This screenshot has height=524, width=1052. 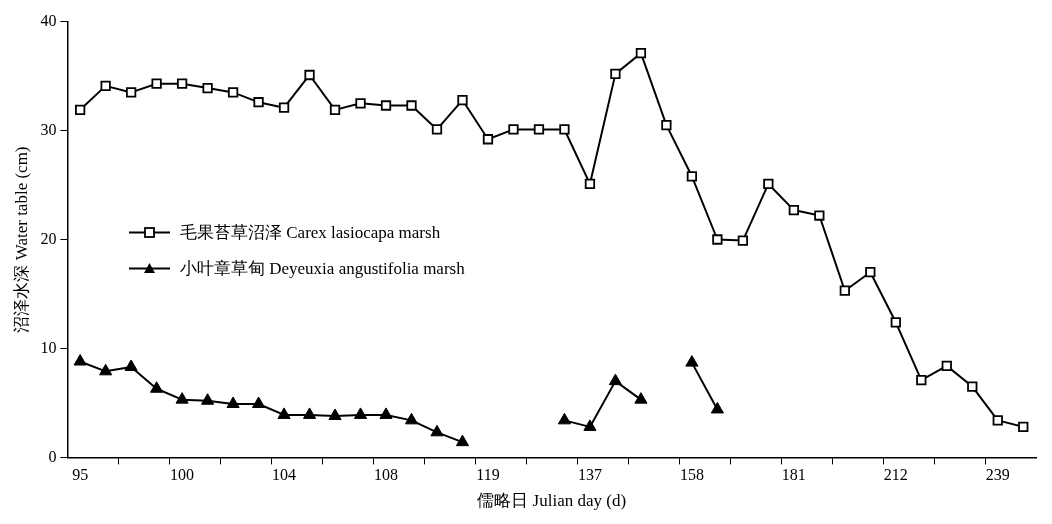 What do you see at coordinates (21, 239) in the screenshot?
I see `y-axis-title: 沼泽水深 Water table (cm)` at bounding box center [21, 239].